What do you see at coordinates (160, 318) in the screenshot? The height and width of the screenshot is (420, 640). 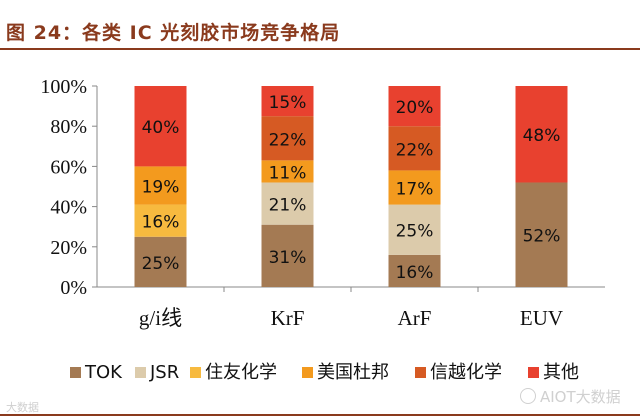 I see `x-tick-label: g/i线` at bounding box center [160, 318].